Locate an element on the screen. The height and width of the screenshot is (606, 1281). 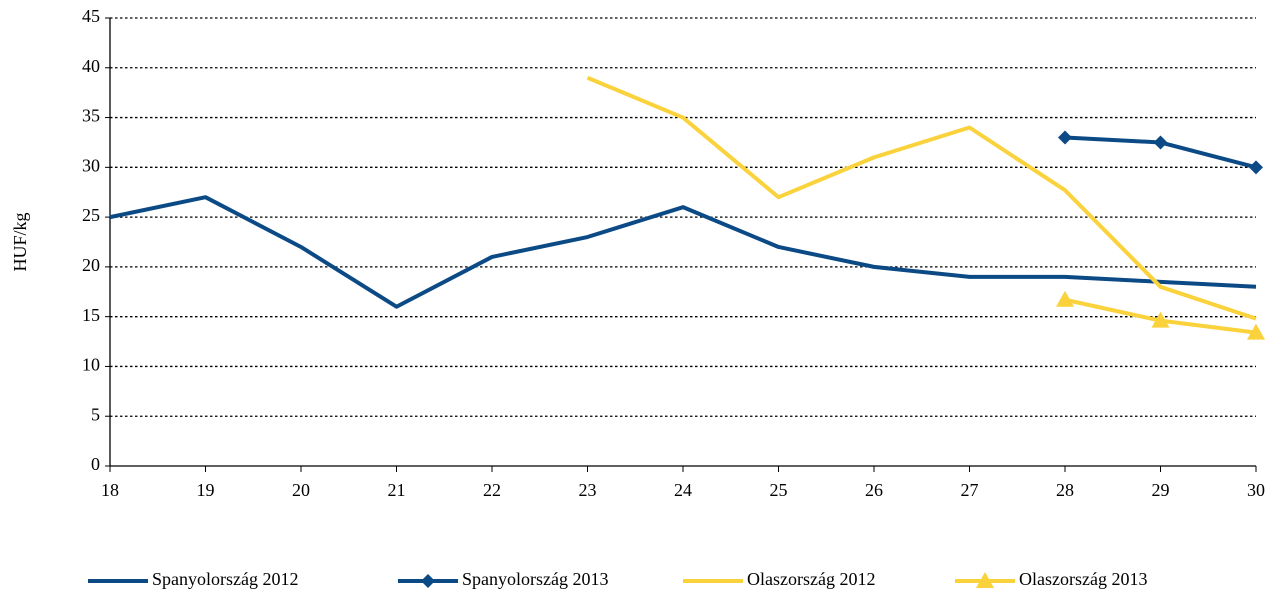
y-tick-label: 30 is located at coordinates (91, 165).